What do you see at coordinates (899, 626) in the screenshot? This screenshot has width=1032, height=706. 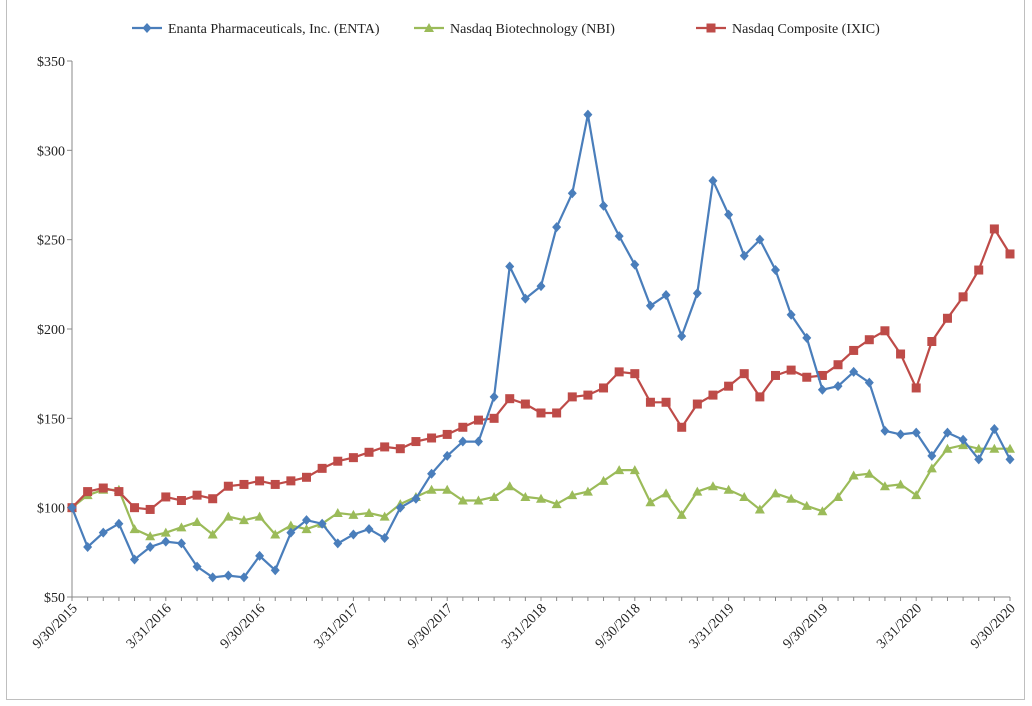 I see `x-tick-label: 3/31/2020` at bounding box center [899, 626].